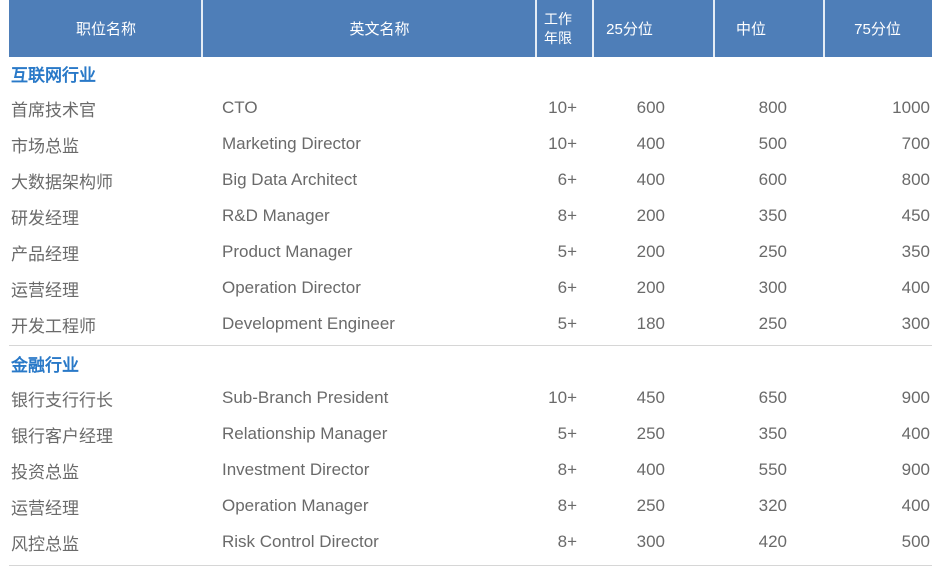  What do you see at coordinates (772, 143) in the screenshot?
I see `cell-median: 500` at bounding box center [772, 143].